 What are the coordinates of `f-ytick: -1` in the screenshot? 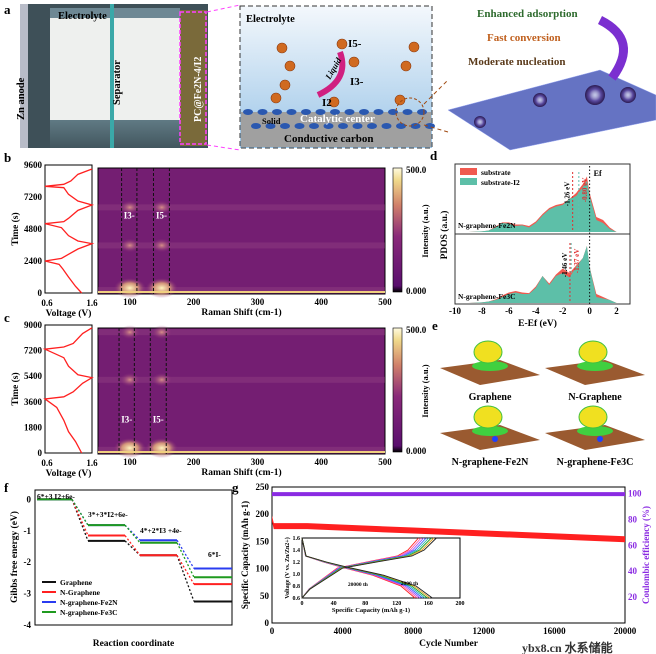 It's located at (28, 531).